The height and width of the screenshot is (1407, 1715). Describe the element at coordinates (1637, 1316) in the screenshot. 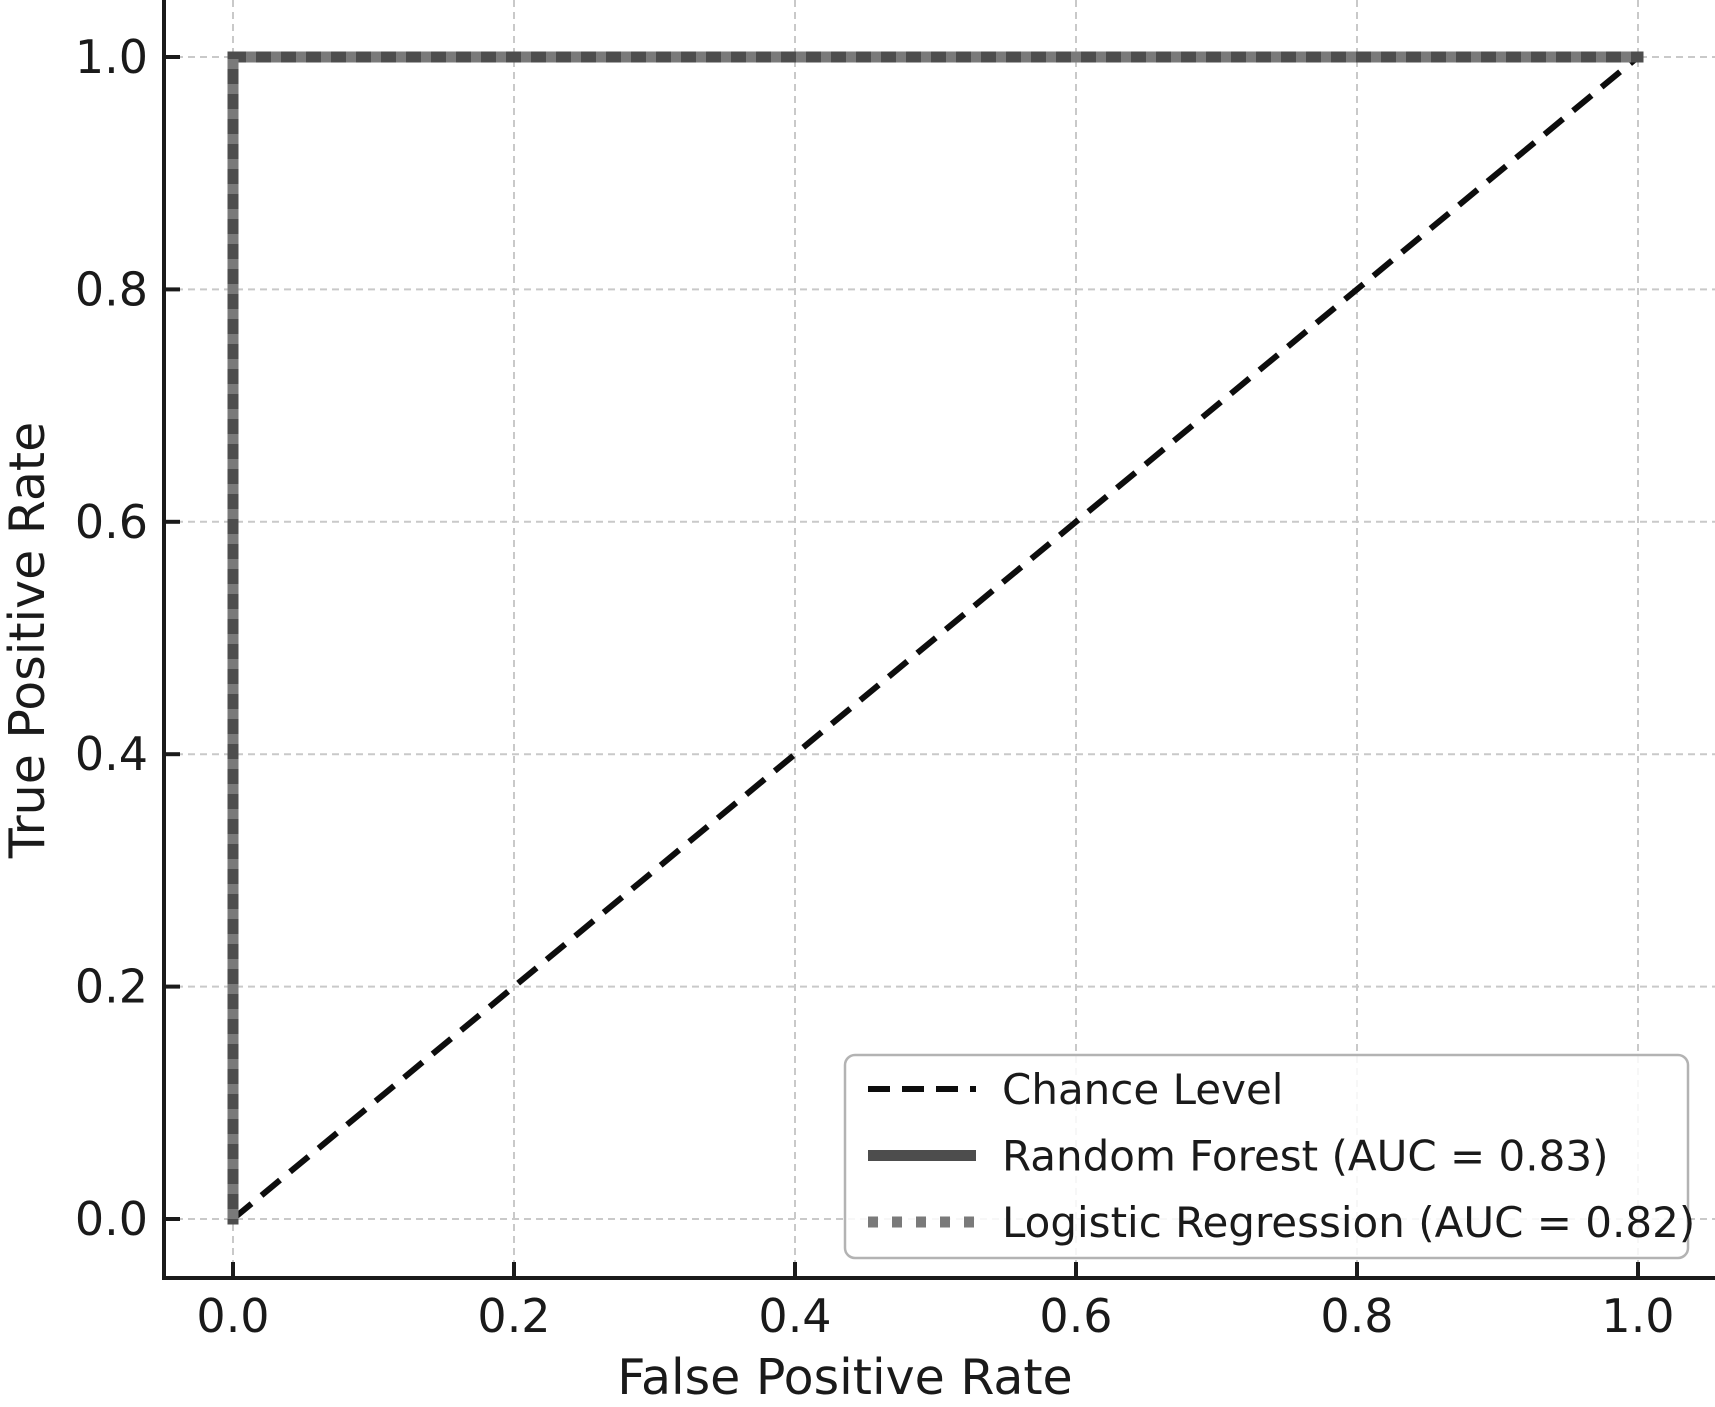

I see `x-tick-label: 1.0` at that location.